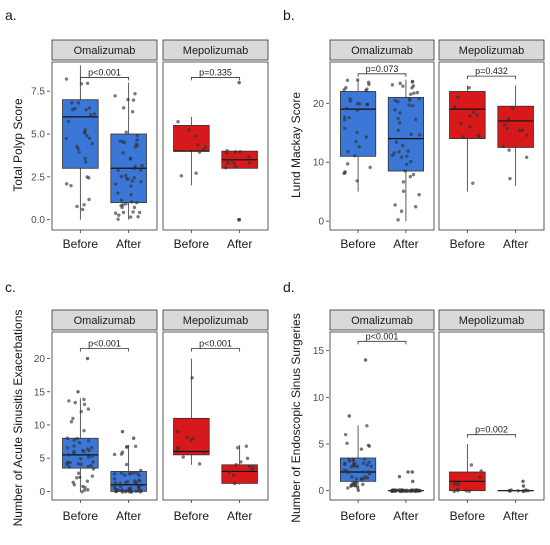 The width and height of the screenshot is (550, 545). What do you see at coordinates (239, 516) in the screenshot?
I see `x-tick-label: After` at bounding box center [239, 516].